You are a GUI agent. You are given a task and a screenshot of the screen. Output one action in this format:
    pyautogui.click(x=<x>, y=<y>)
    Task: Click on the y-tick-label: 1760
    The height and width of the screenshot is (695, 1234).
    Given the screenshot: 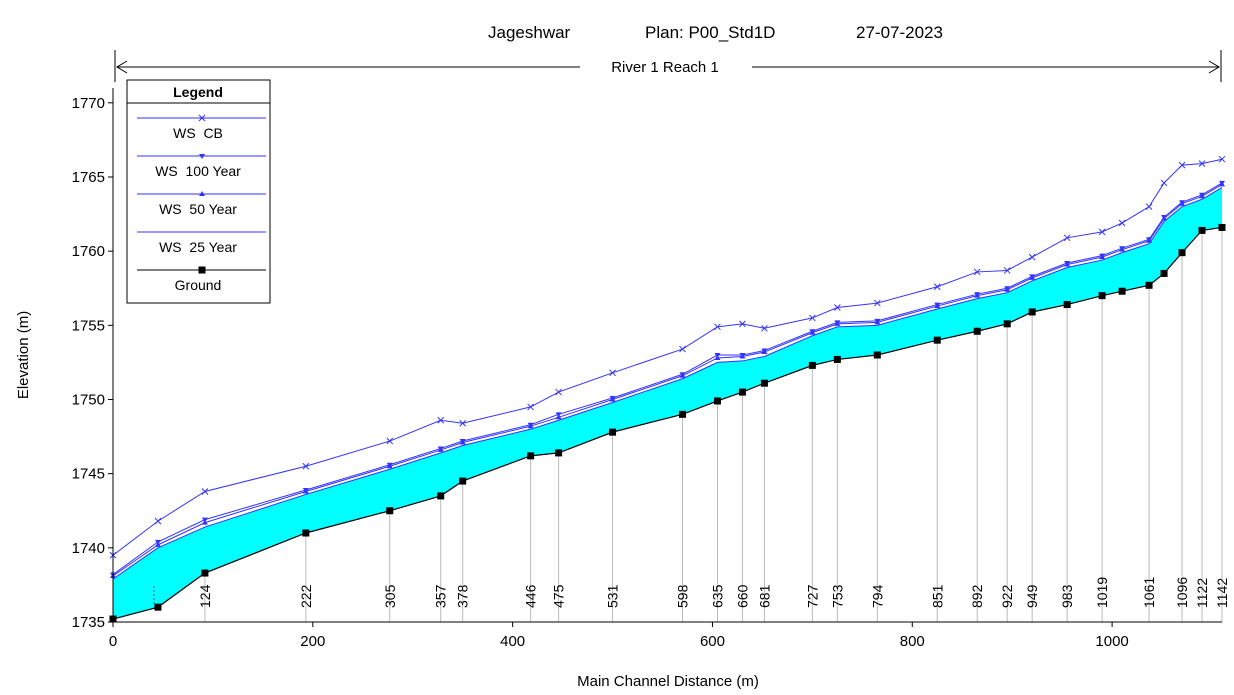 What is the action you would take?
    pyautogui.click(x=88, y=251)
    